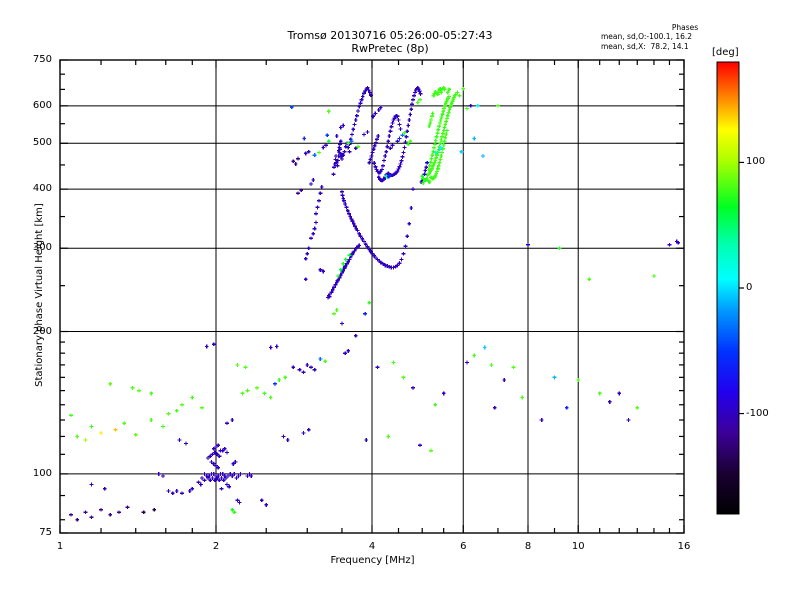  What do you see at coordinates (42, 331) in the screenshot?
I see `y-tick-label: 200` at bounding box center [42, 331].